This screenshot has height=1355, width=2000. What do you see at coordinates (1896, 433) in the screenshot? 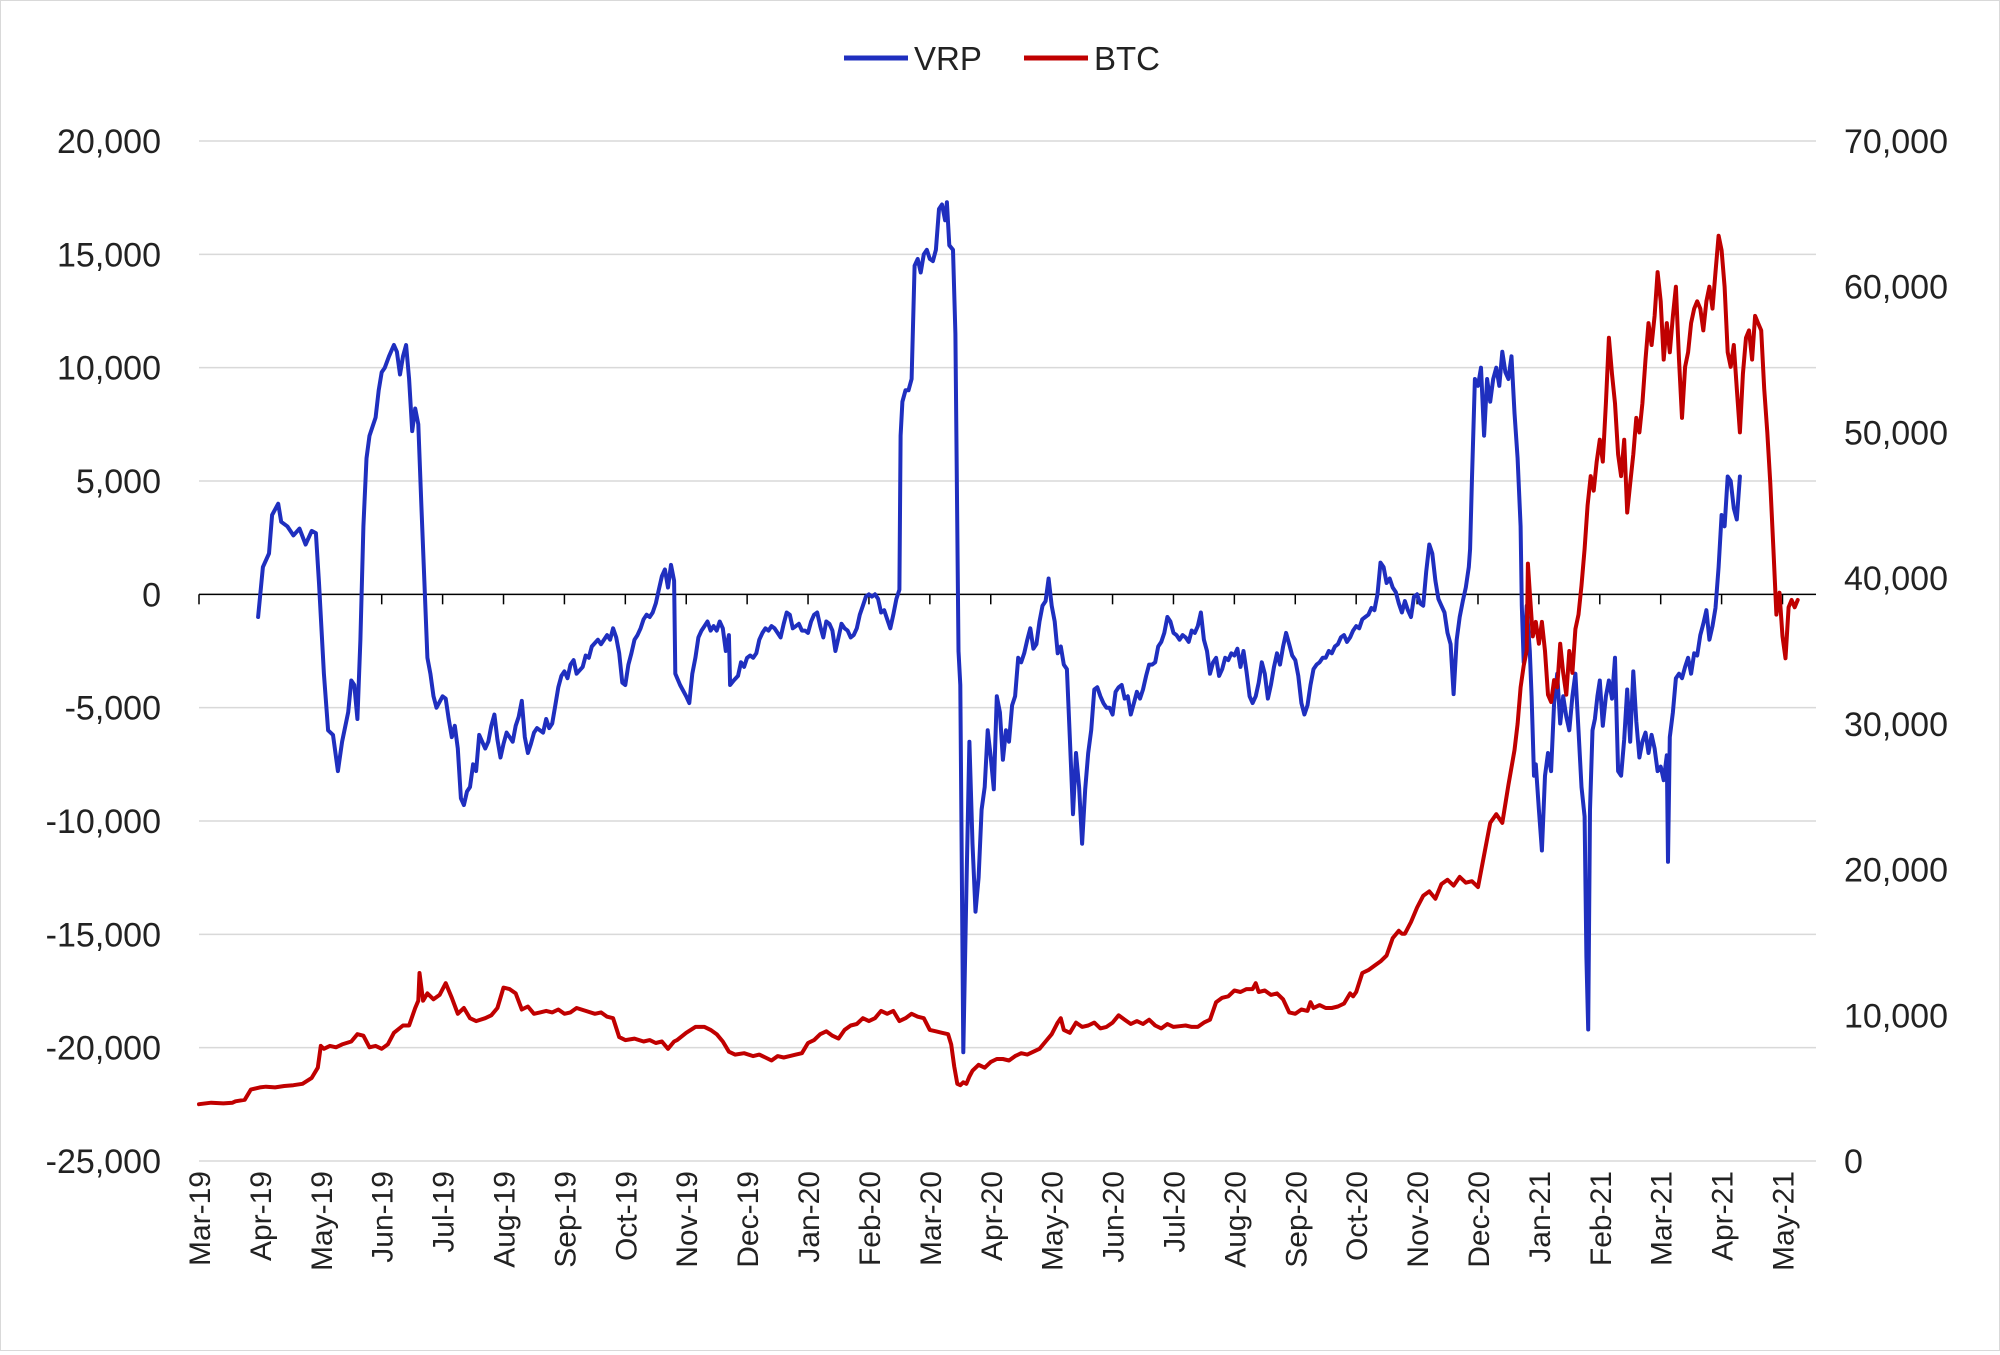
I see `right-axis-tick-label: 50,000` at bounding box center [1896, 433].